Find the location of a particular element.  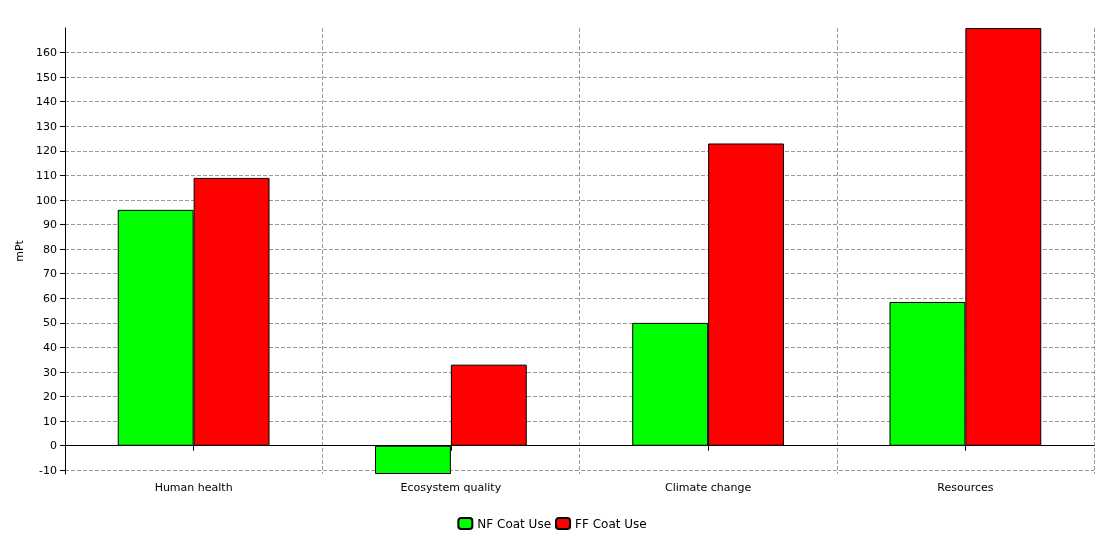

x-tick-label: Ecosystem quality is located at coordinates (451, 487).